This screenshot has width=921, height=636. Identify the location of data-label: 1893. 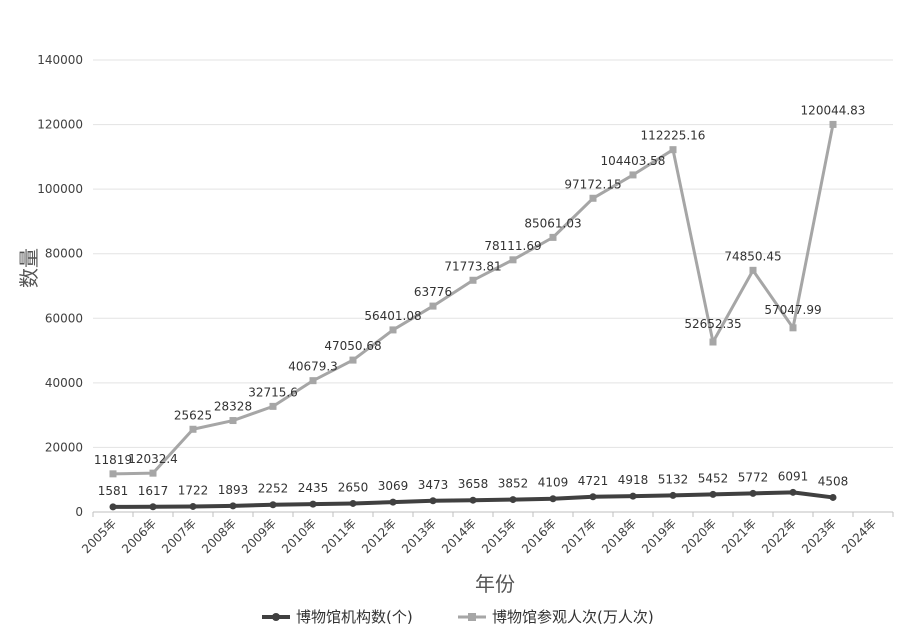
(233, 490).